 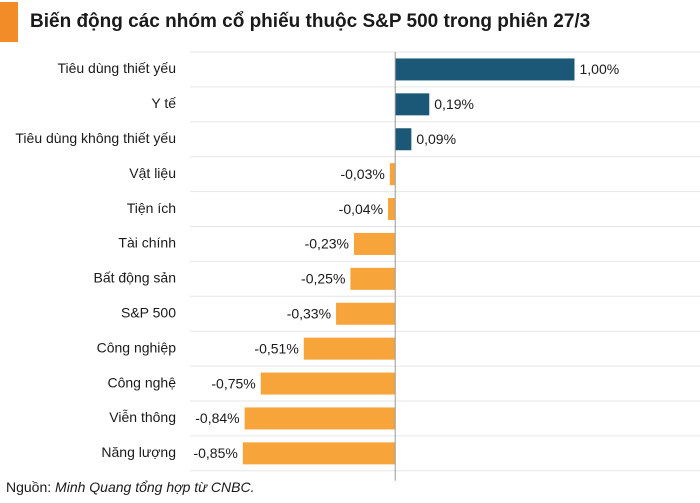 What do you see at coordinates (148, 312) in the screenshot?
I see `category-label: S&P 500` at bounding box center [148, 312].